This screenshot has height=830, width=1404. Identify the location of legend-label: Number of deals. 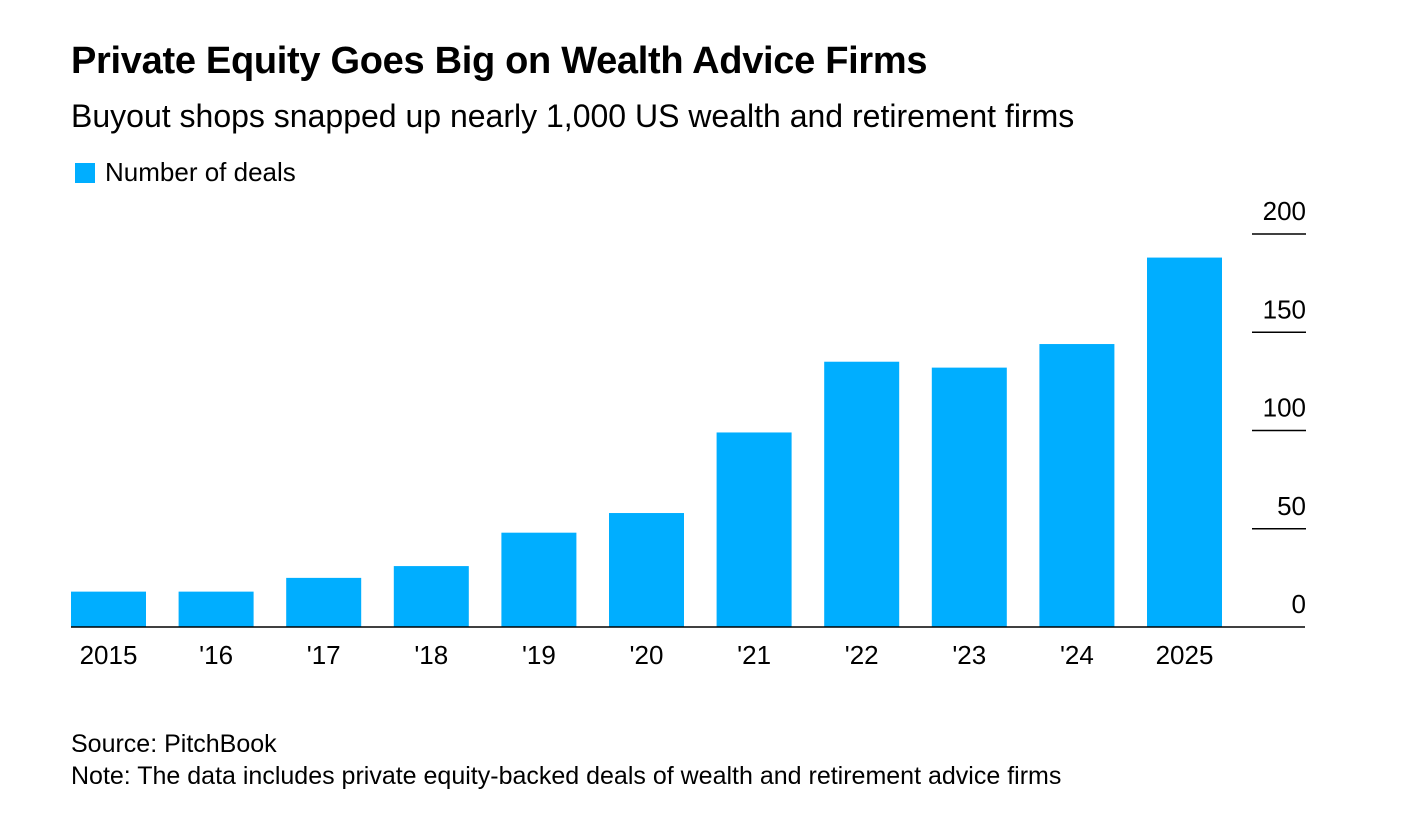
(200, 172).